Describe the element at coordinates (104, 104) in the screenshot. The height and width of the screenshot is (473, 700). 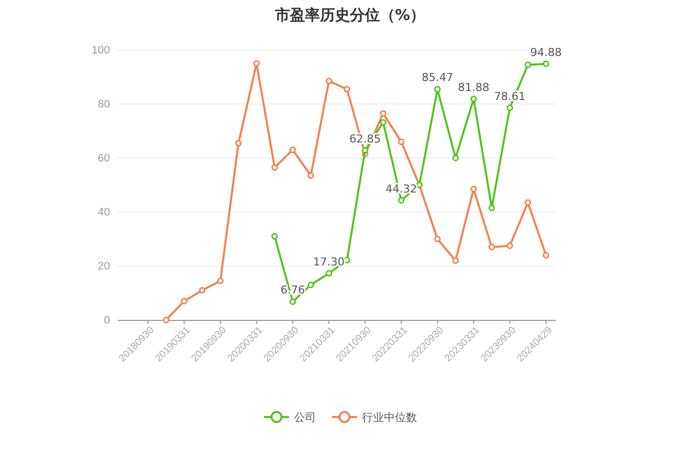
I see `y-tick-label: 80` at that location.